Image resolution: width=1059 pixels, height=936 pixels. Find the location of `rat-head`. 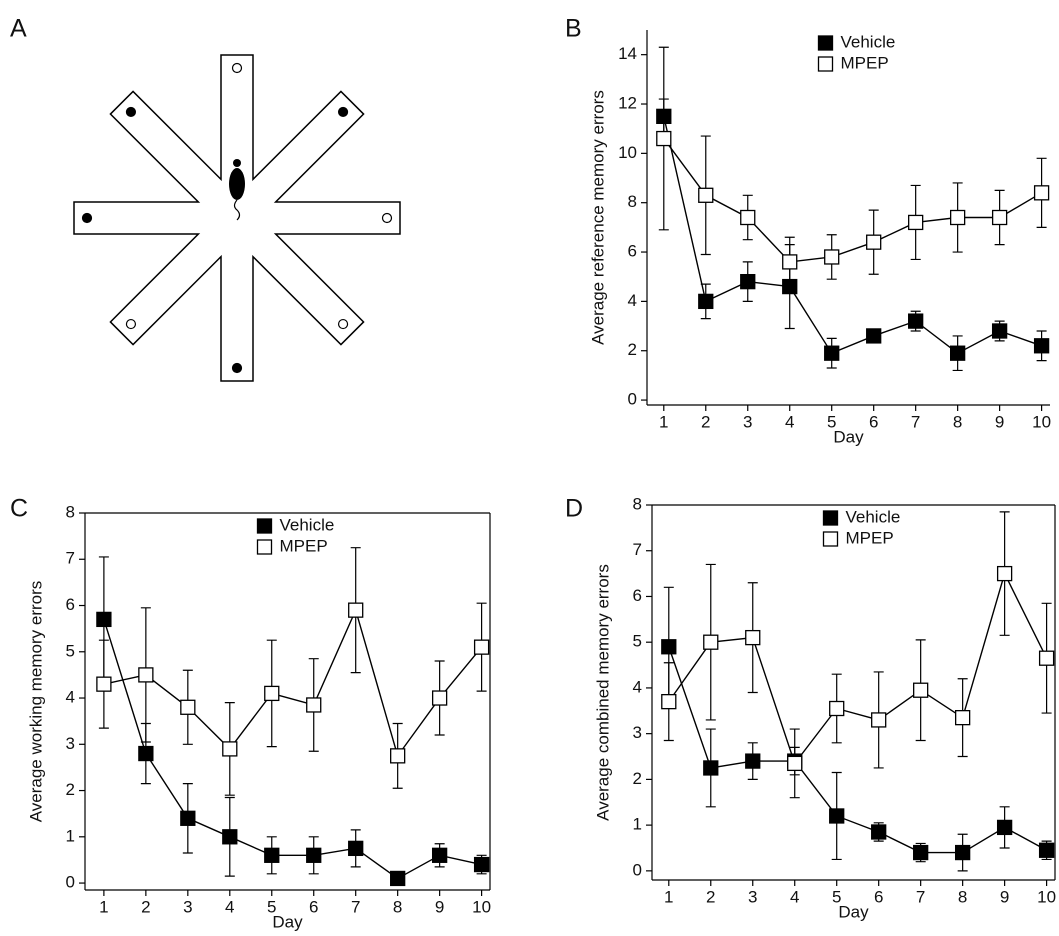

rat-head is located at coordinates (237, 163).